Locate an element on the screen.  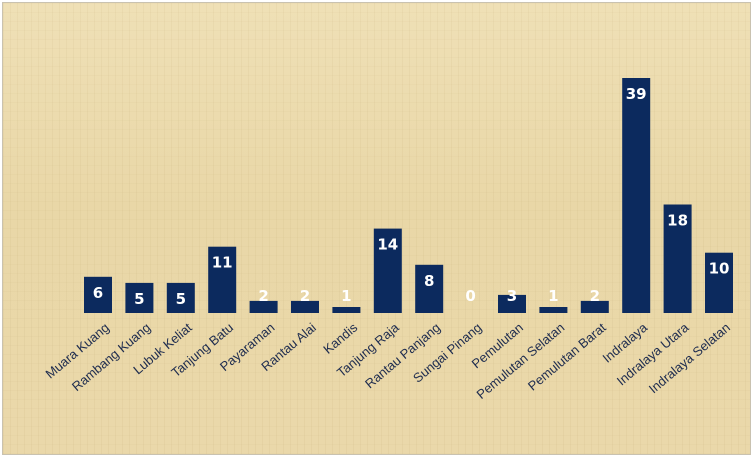
bar-indralaya-utara is located at coordinates (677, 258).